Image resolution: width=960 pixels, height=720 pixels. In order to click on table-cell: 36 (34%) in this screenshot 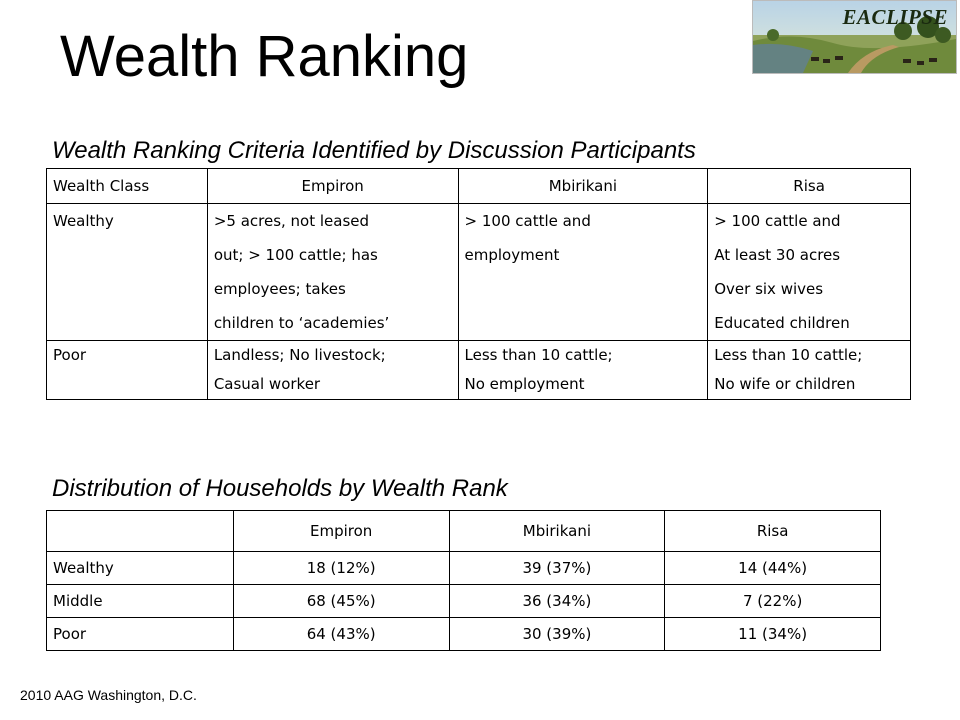, I will do `click(557, 601)`.